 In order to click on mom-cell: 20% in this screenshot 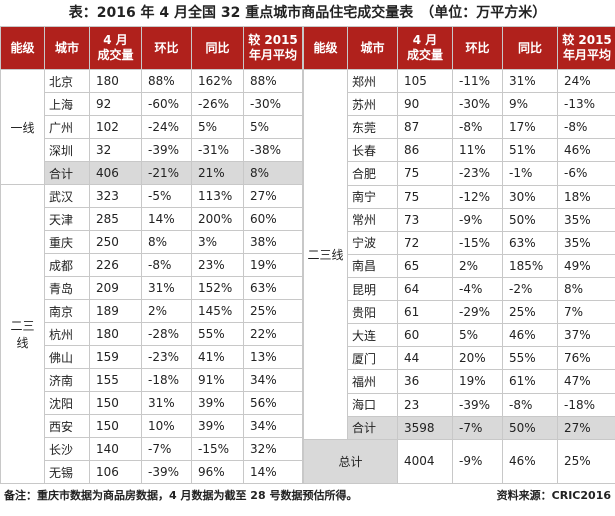, I will do `click(477, 358)`.